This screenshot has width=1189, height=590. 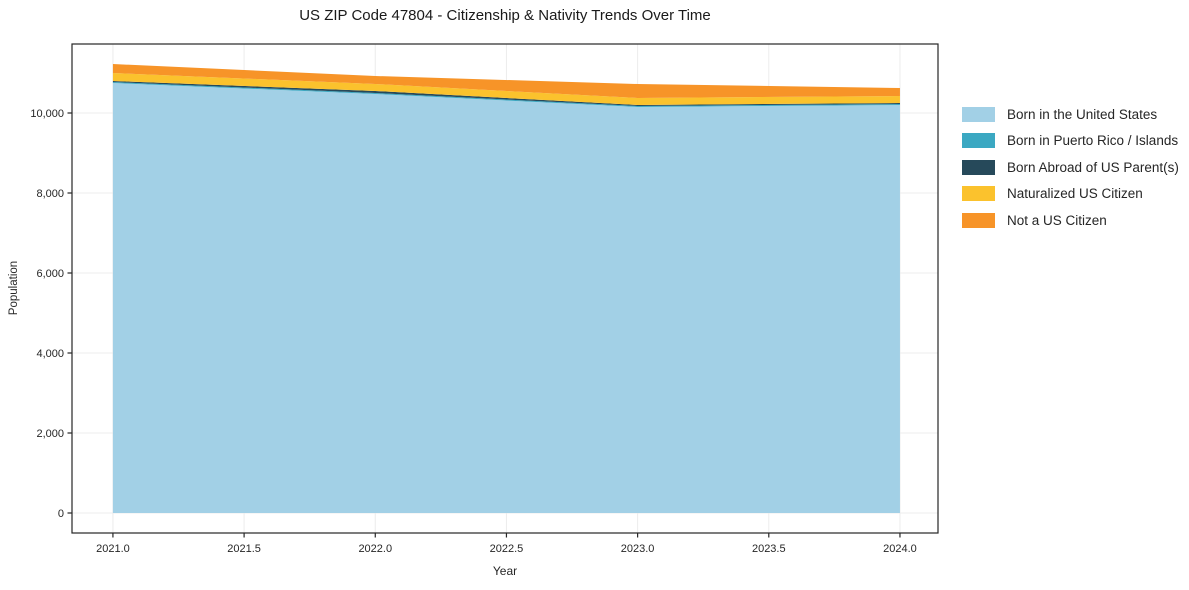 I want to click on y-tick-label: 2,000, so click(x=50, y=434).